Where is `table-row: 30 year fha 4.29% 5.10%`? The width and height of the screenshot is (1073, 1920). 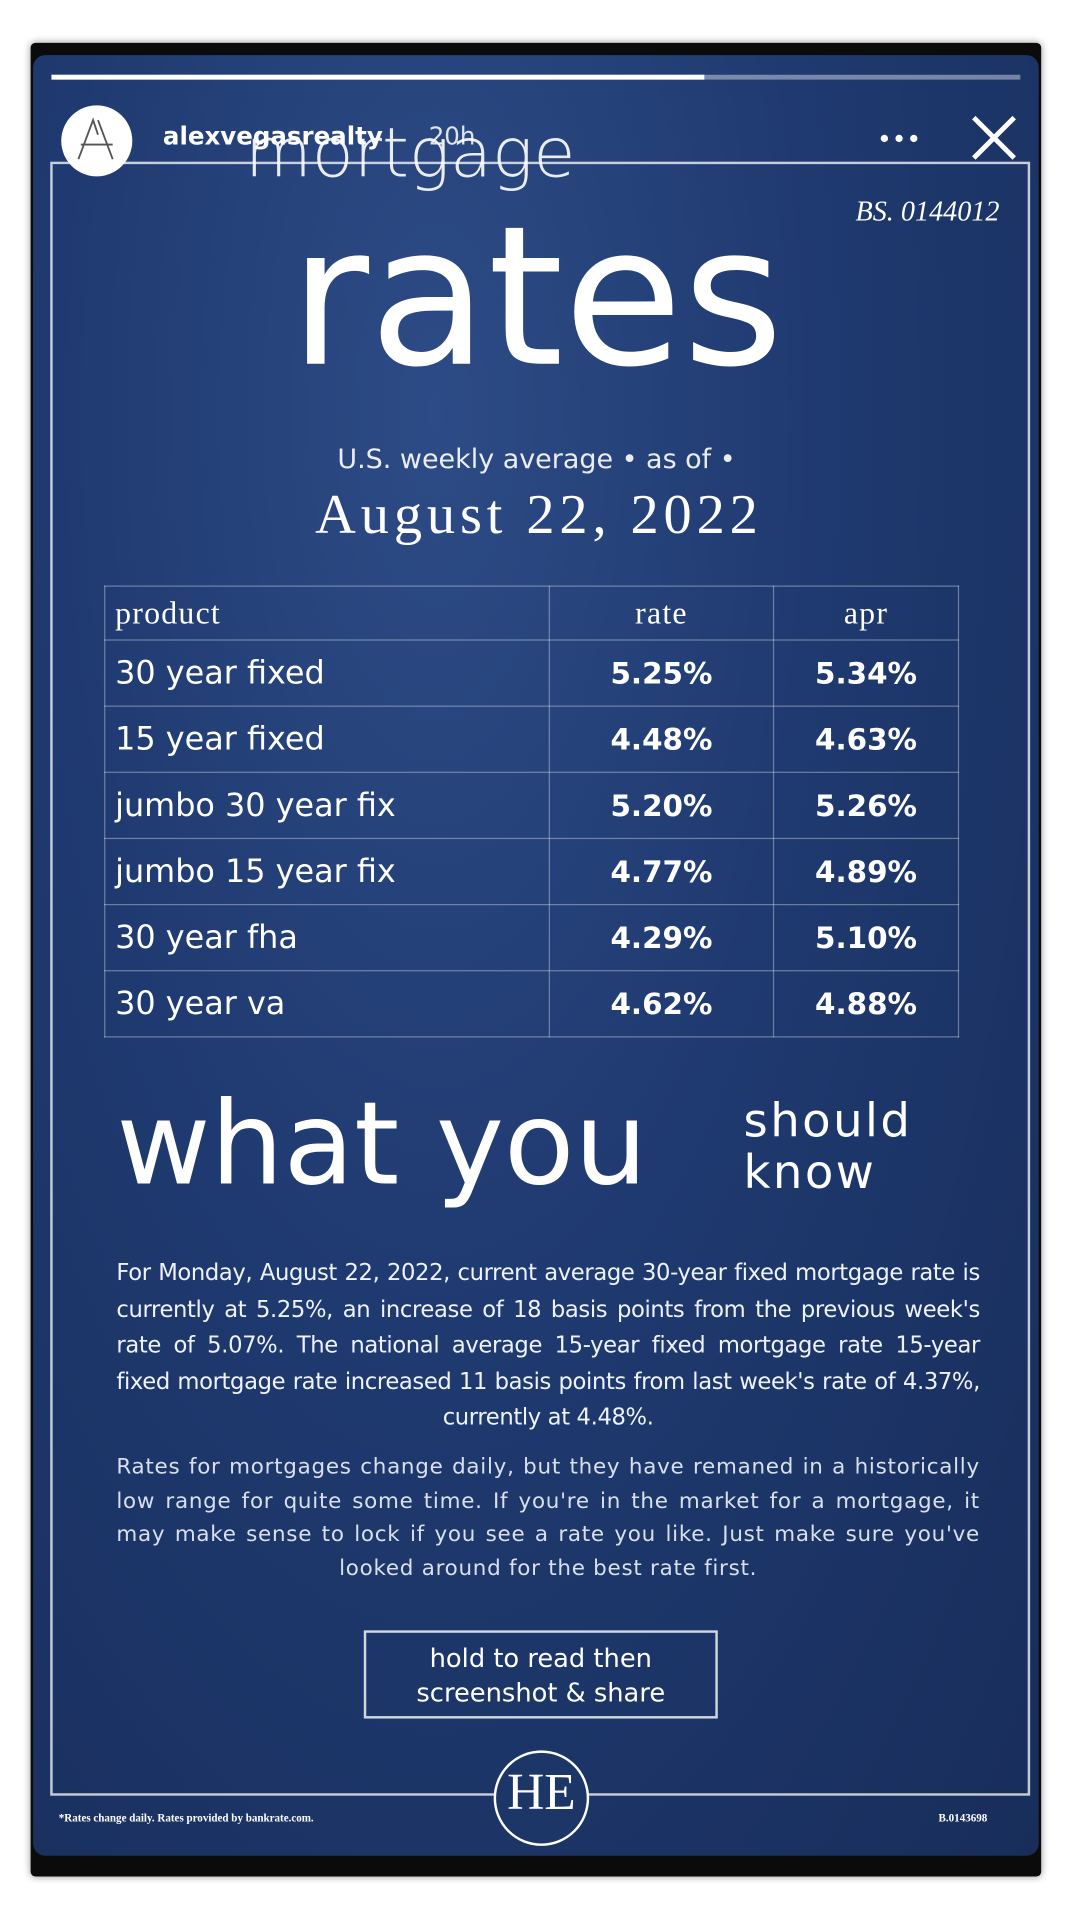 table-row: 30 year fha 4.29% 5.10% is located at coordinates (532, 937).